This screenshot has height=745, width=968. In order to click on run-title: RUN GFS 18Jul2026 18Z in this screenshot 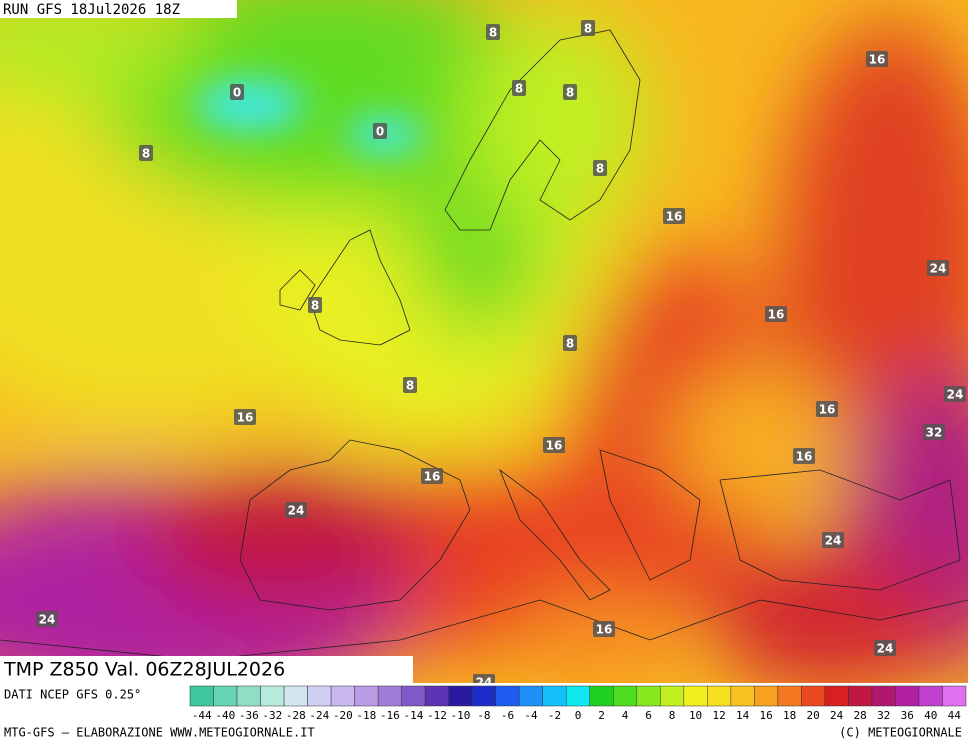, I will do `click(91, 10)`.